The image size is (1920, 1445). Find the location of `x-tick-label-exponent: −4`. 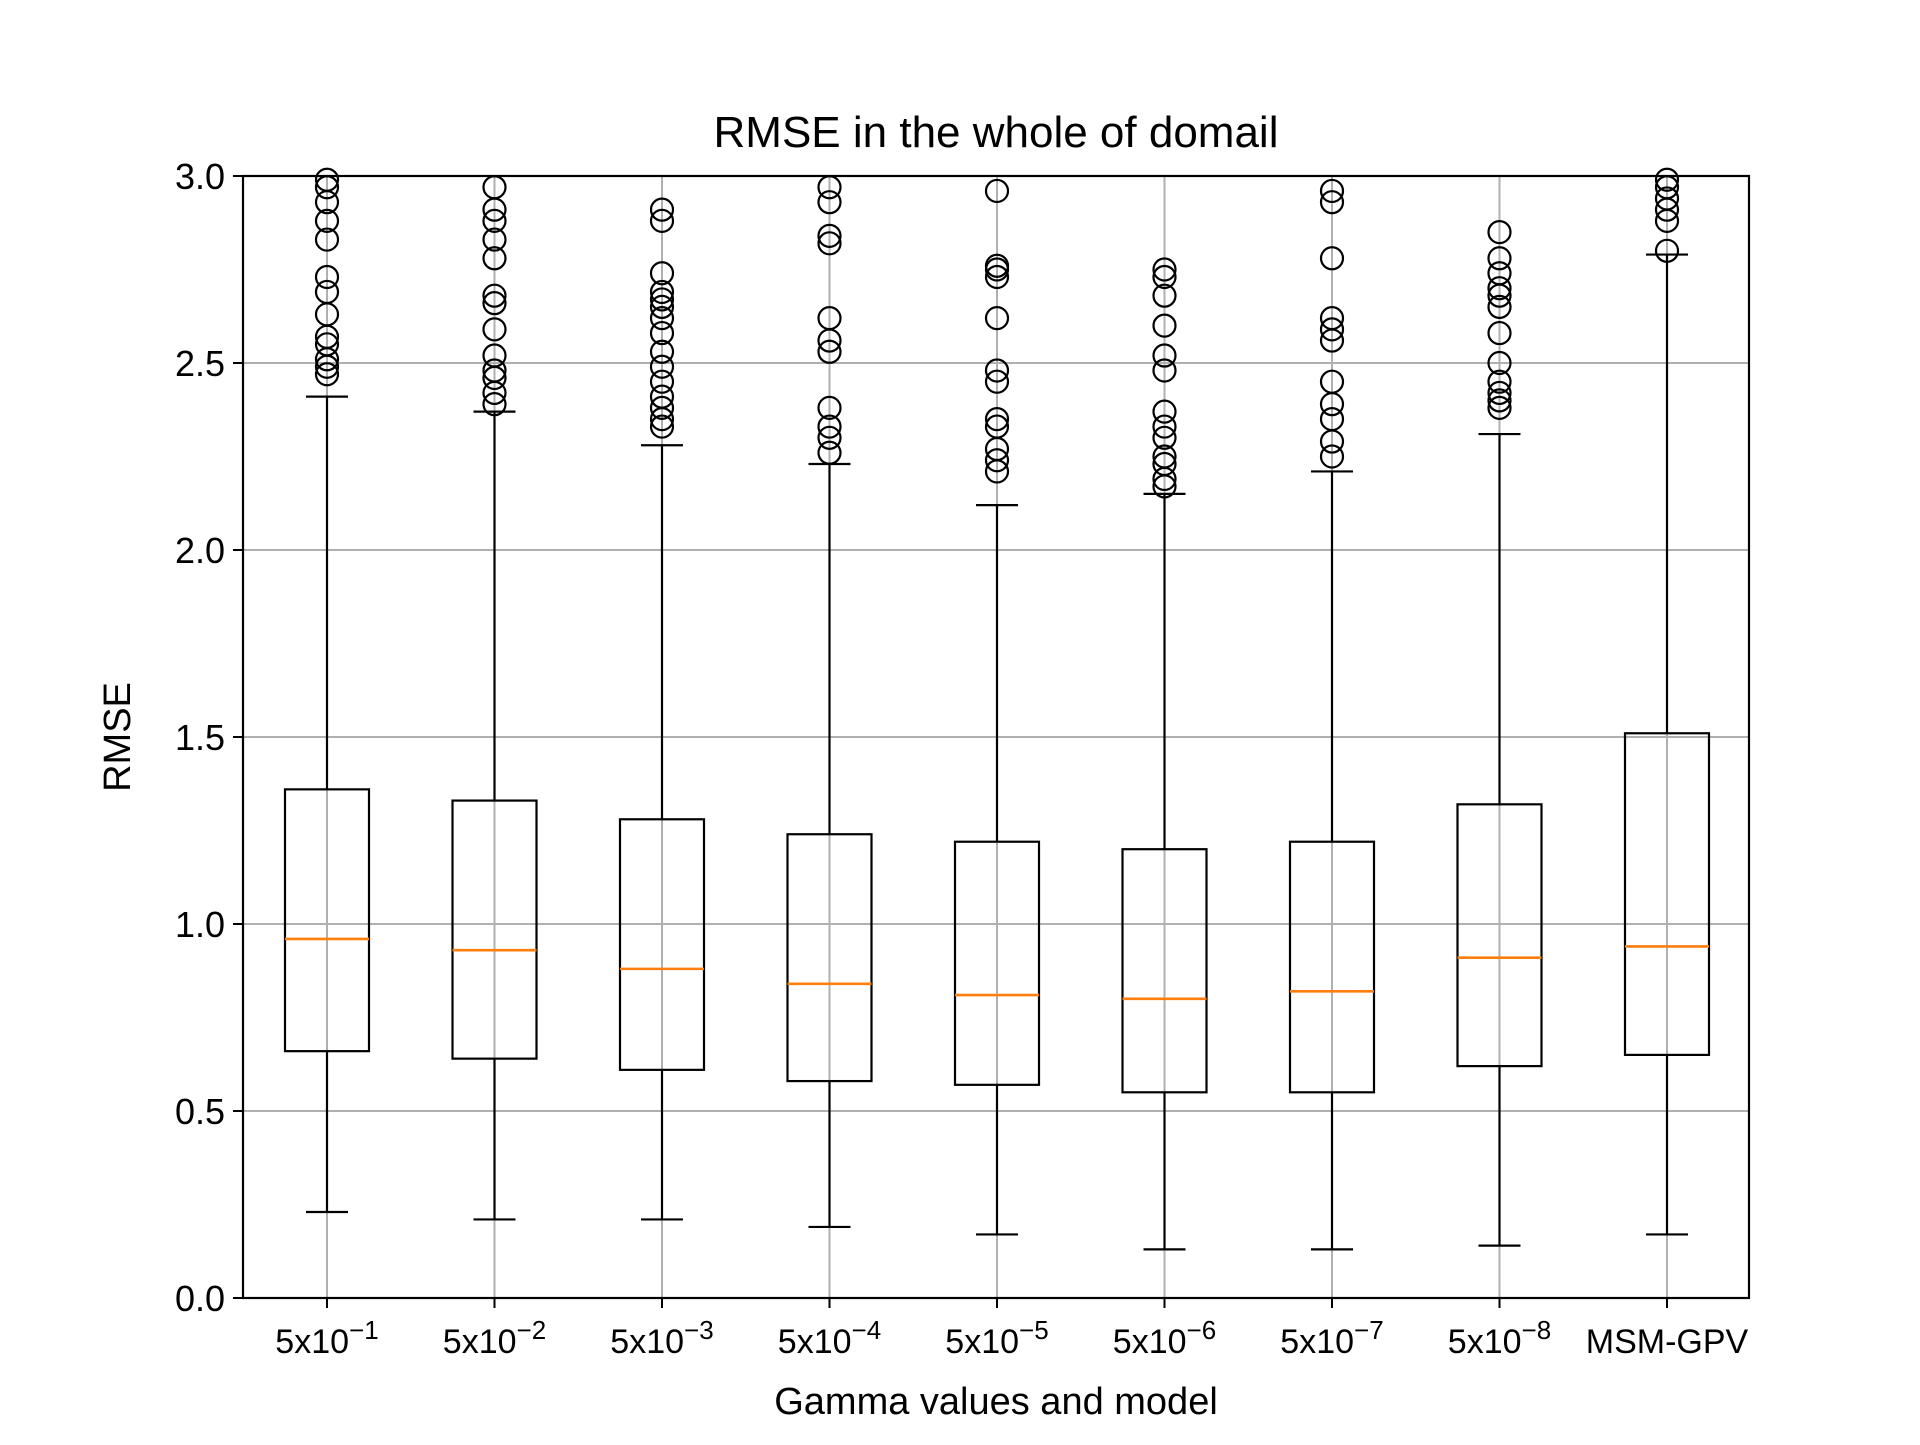

x-tick-label-exponent: −4 is located at coordinates (867, 1330).